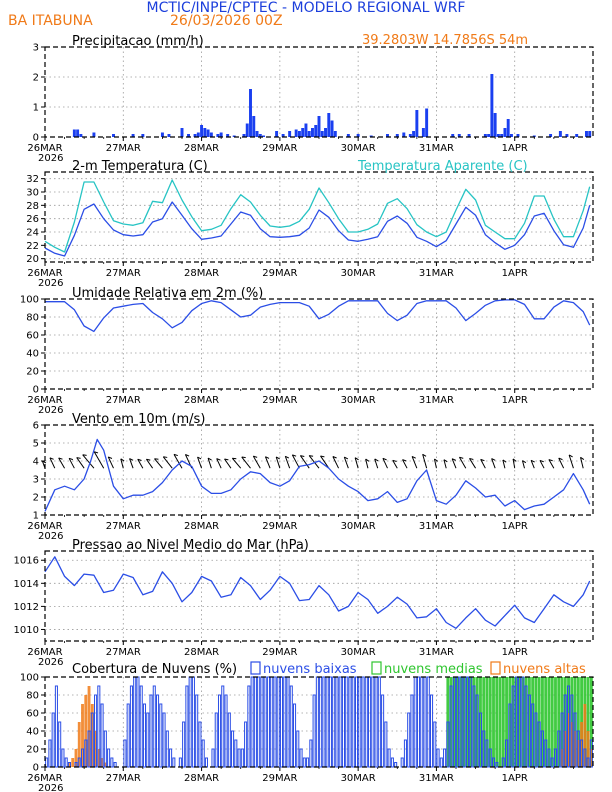 This screenshot has height=792, width=612. Describe the element at coordinates (32, 750) in the screenshot. I see `clouds-ytick-label: 20` at that location.